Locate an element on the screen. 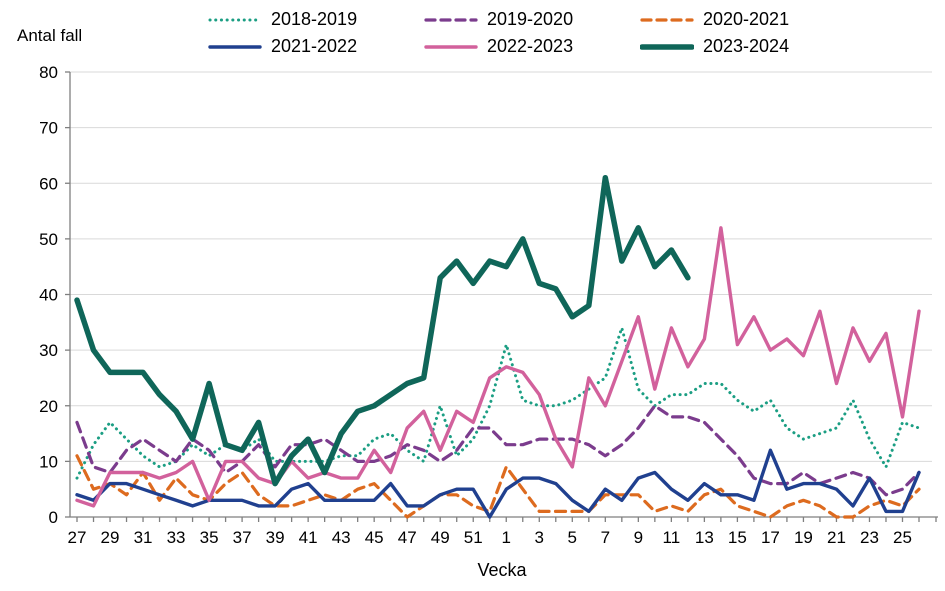 This screenshot has width=945, height=591. legend-label-2021-2022: 2021-2022 is located at coordinates (314, 46).